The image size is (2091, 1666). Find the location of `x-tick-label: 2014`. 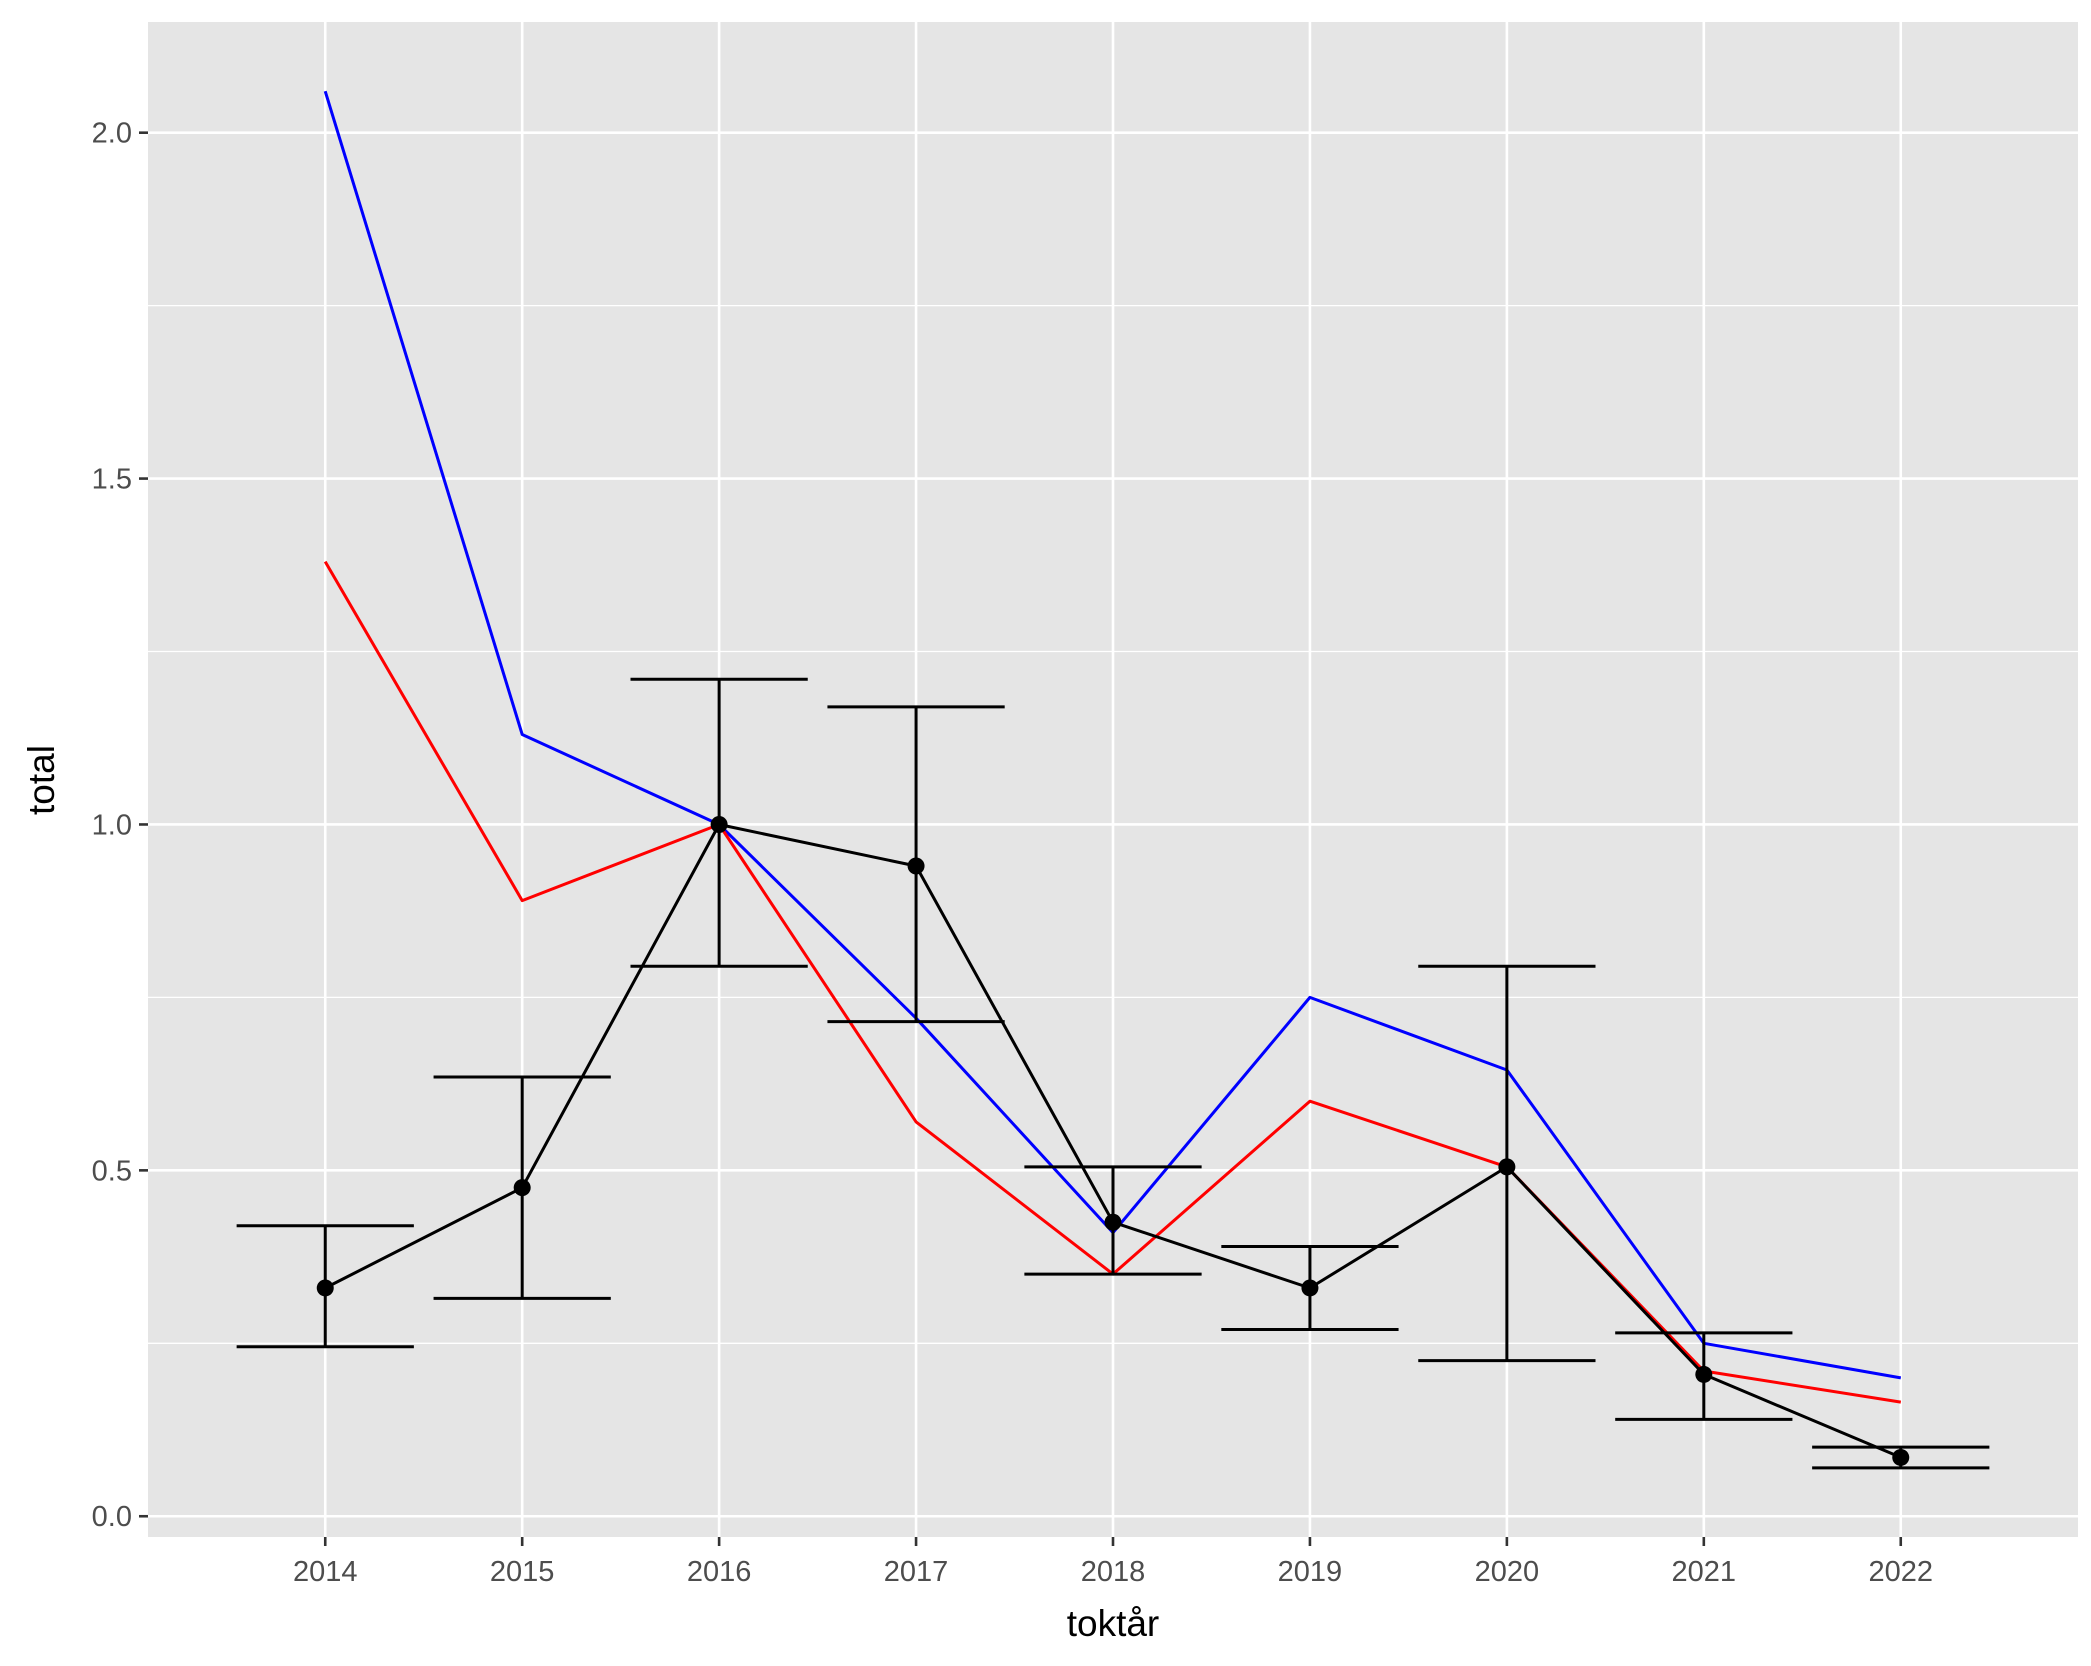

x-tick-label: 2014 is located at coordinates (325, 1572).